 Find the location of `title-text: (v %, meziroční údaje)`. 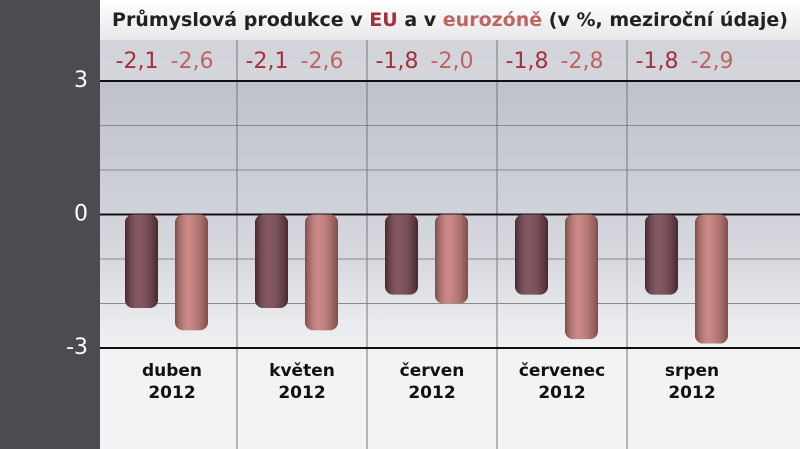

title-text: (v %, meziroční údaje) is located at coordinates (668, 20).